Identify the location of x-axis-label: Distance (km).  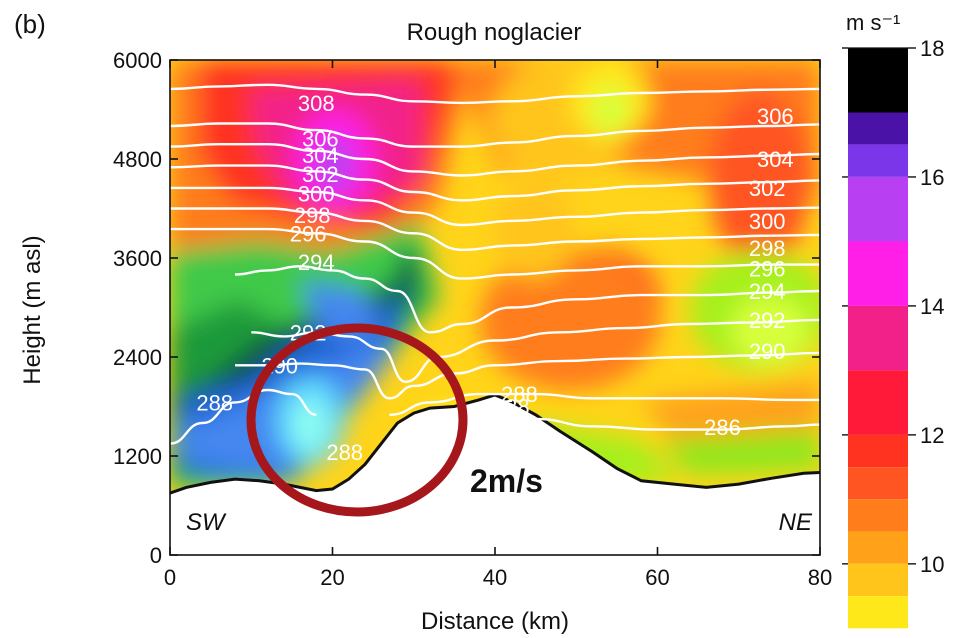
(495, 621).